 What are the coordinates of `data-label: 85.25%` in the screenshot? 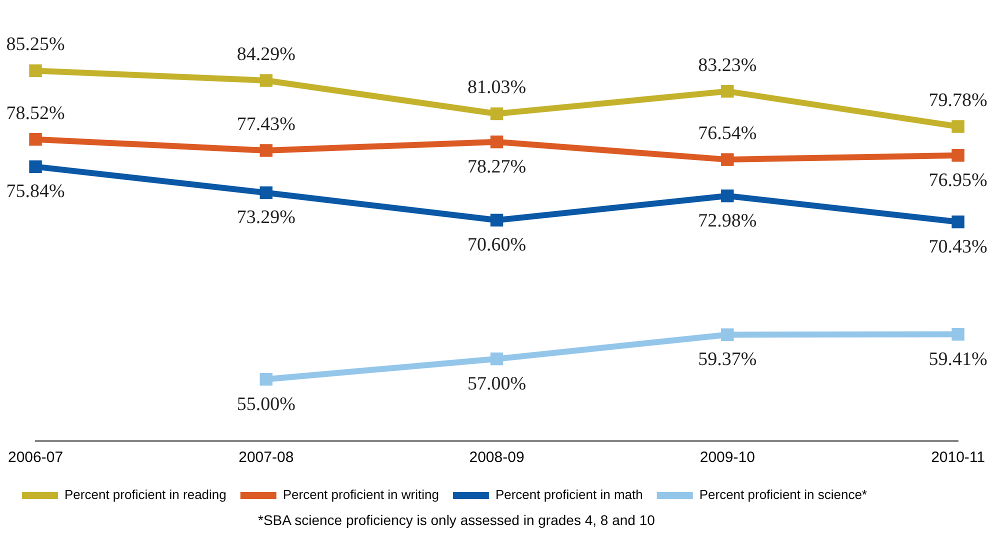 It's located at (35, 45).